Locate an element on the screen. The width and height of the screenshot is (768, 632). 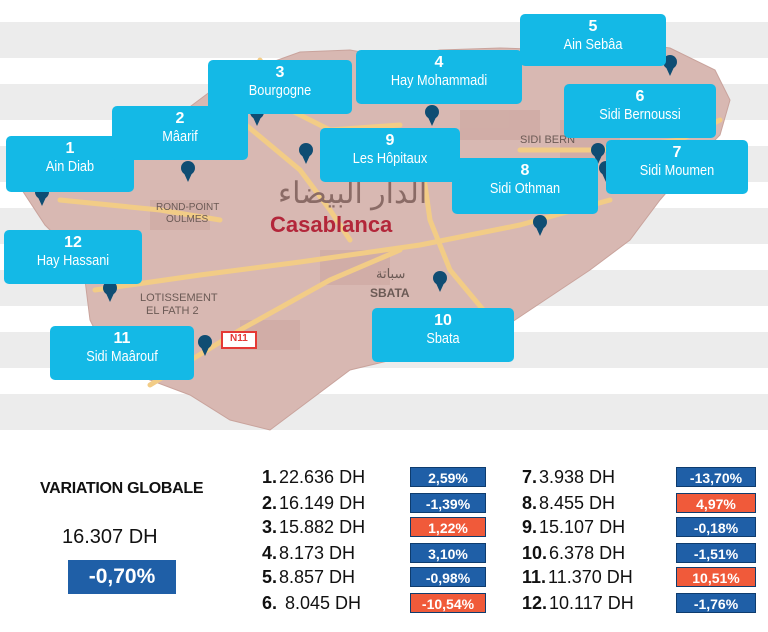
row-index: 12. is located at coordinates (535, 602).